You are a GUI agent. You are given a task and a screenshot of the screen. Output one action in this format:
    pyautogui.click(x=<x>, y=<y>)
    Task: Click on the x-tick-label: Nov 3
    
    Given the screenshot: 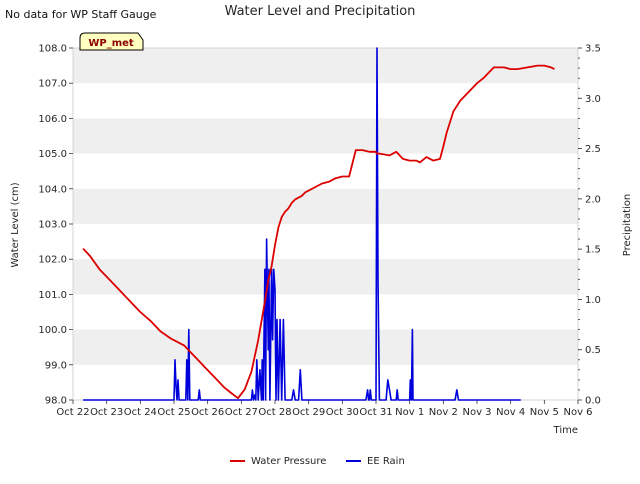 What is the action you would take?
    pyautogui.click(x=476, y=412)
    